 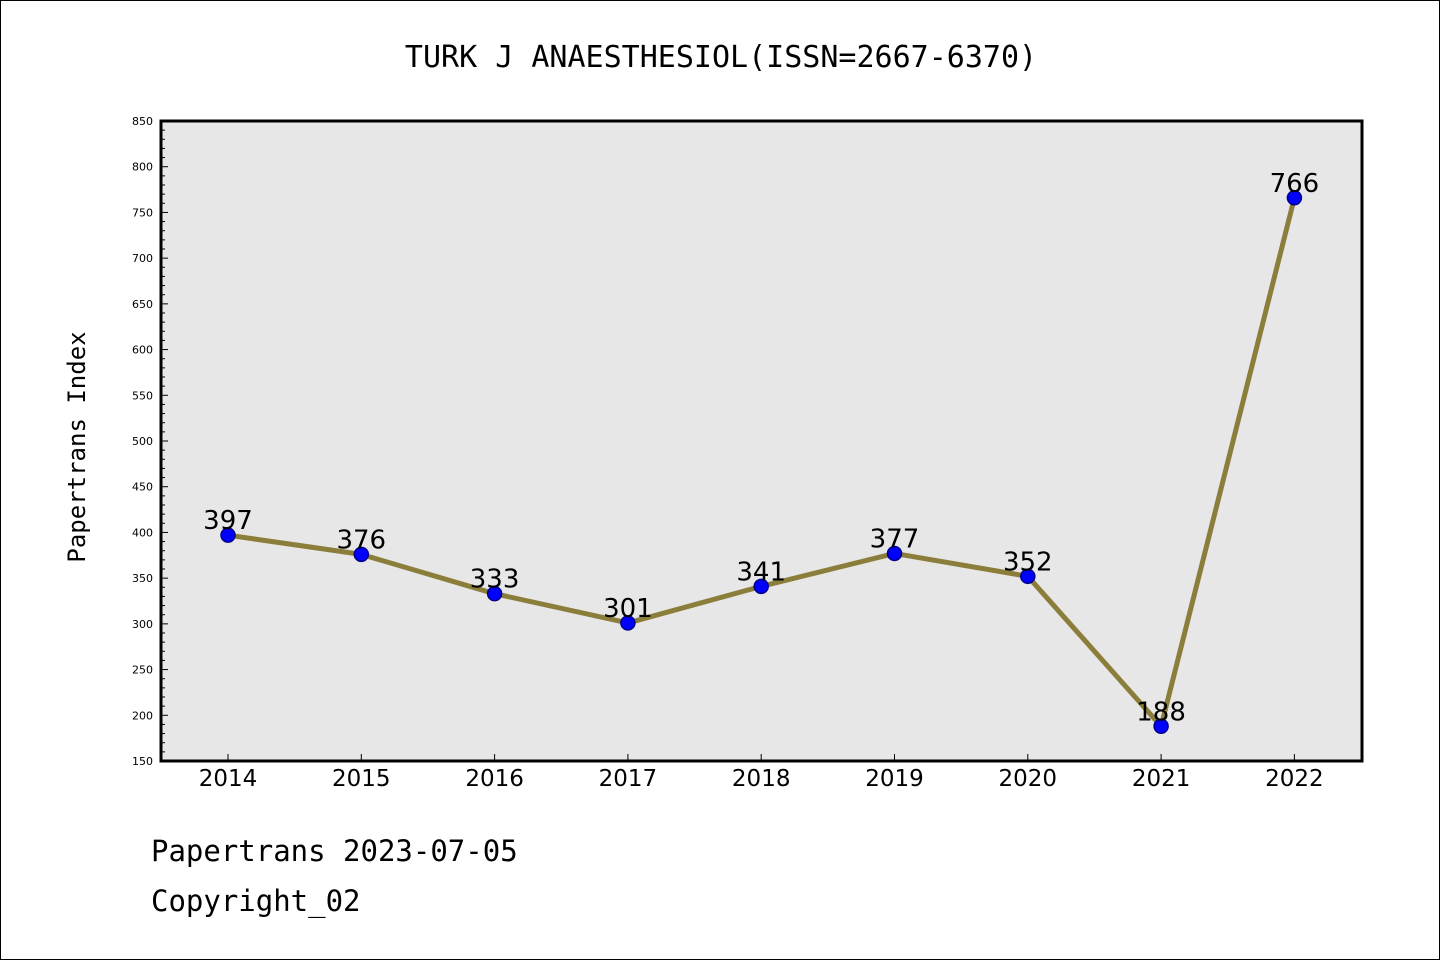 What do you see at coordinates (256, 901) in the screenshot?
I see `footer-copyright: Copyright_02` at bounding box center [256, 901].